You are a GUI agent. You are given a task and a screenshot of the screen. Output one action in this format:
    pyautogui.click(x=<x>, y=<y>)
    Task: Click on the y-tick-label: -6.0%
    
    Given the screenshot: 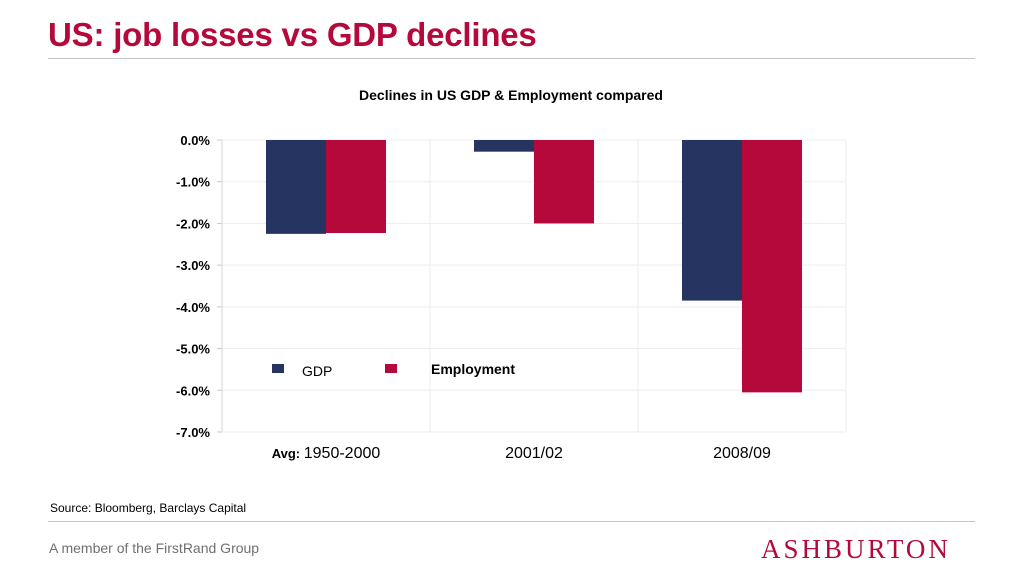 What is the action you would take?
    pyautogui.click(x=193, y=390)
    